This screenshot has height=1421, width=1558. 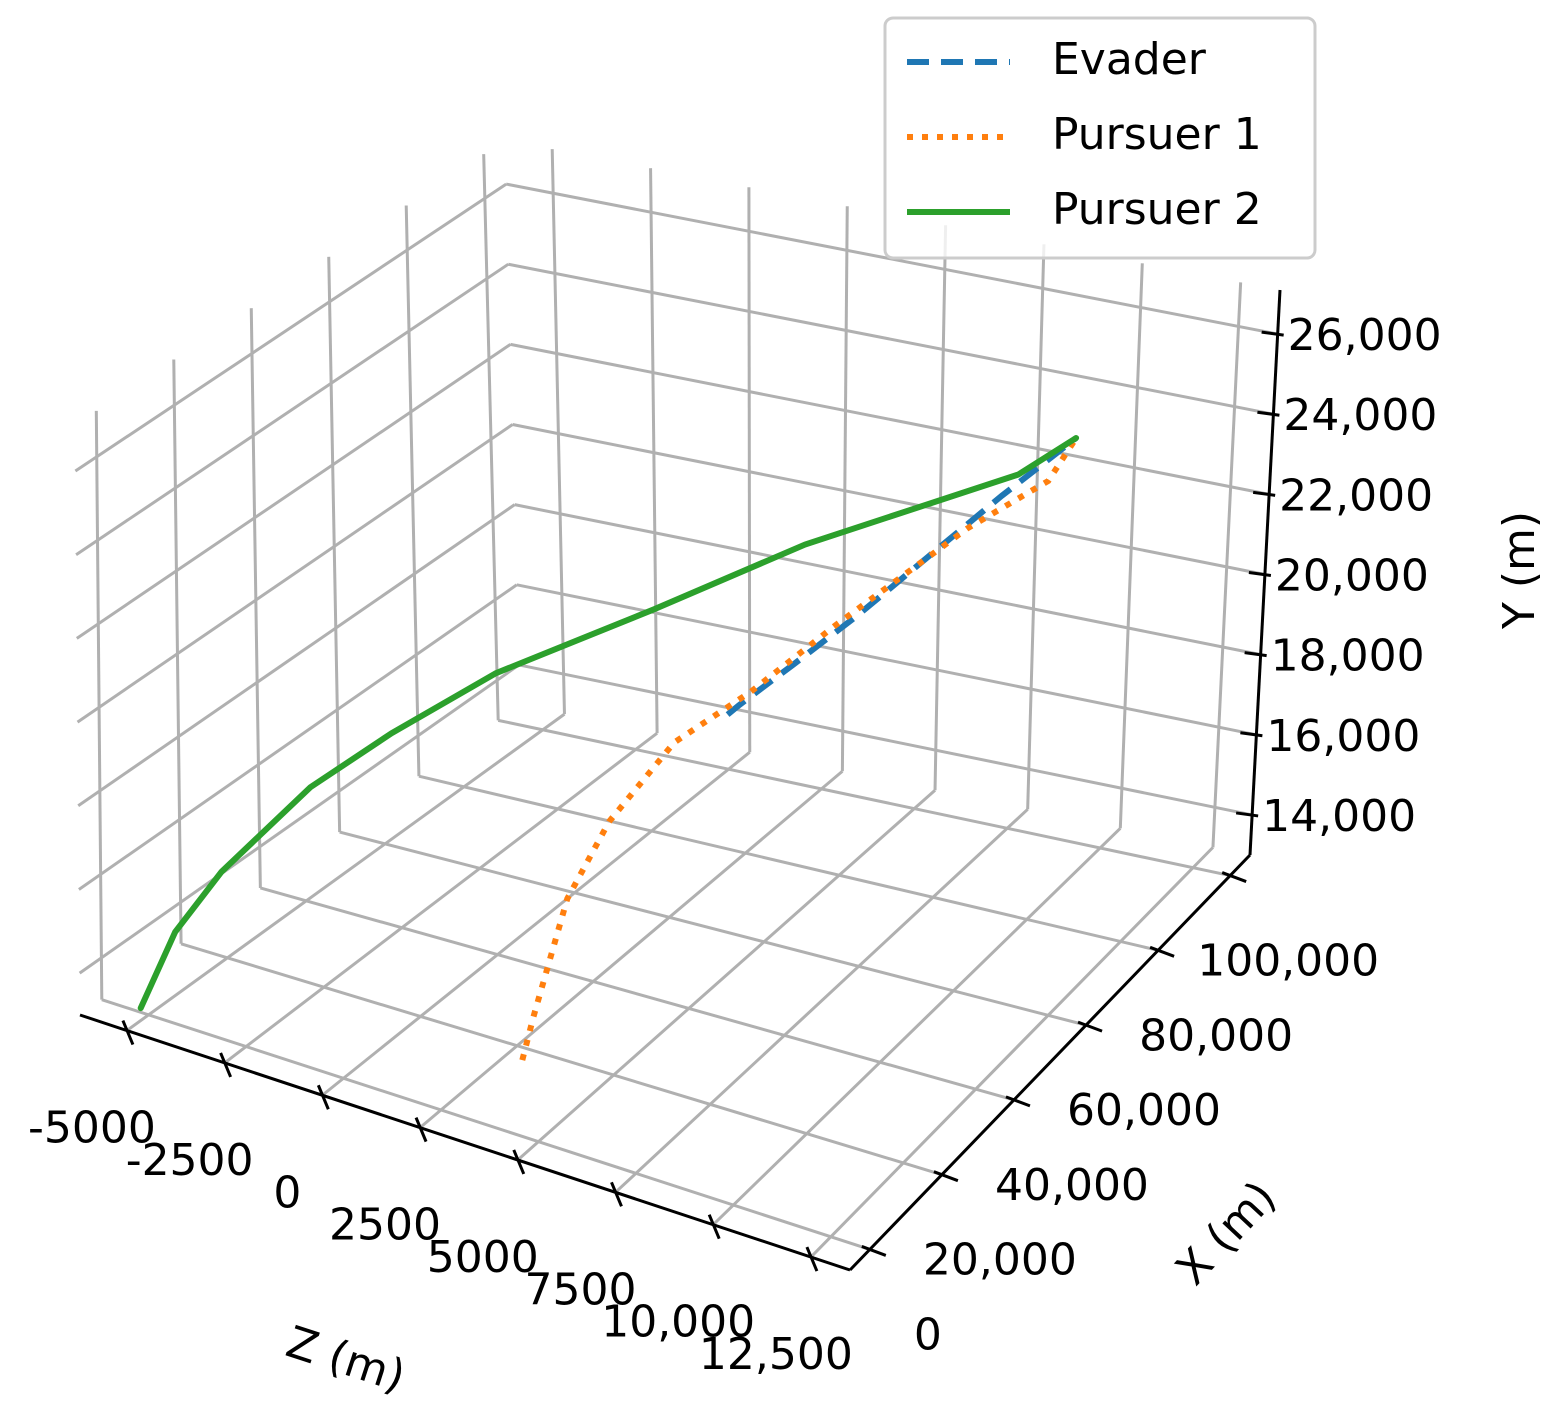 What do you see at coordinates (580, 1289) in the screenshot?
I see `z-tick-label: 7500` at bounding box center [580, 1289].